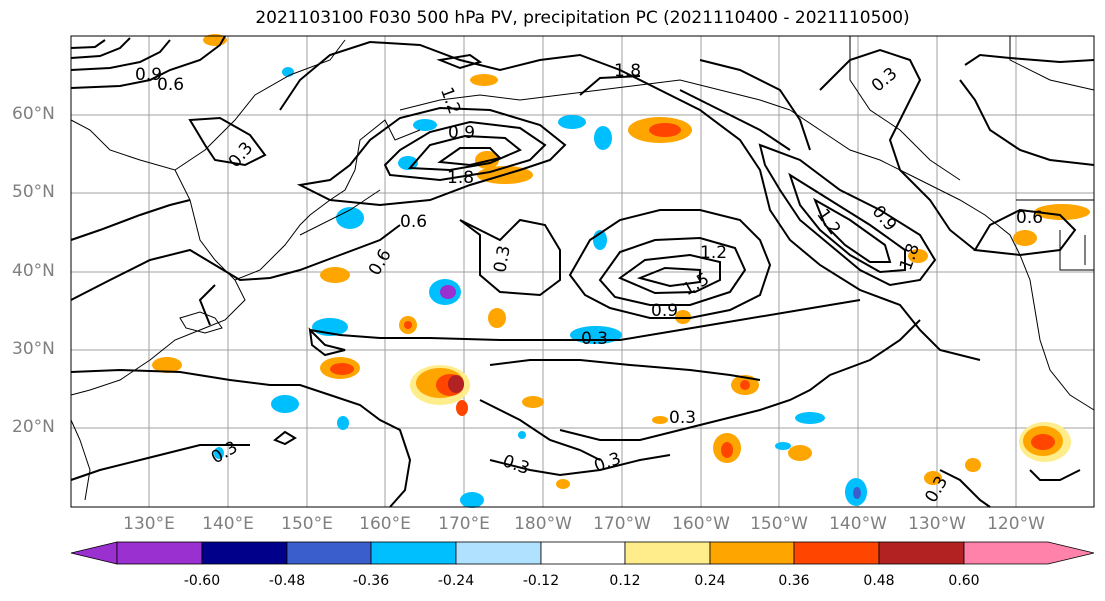 The width and height of the screenshot is (1105, 601). Describe the element at coordinates (33, 114) in the screenshot. I see `lat-label: 60°N` at that location.